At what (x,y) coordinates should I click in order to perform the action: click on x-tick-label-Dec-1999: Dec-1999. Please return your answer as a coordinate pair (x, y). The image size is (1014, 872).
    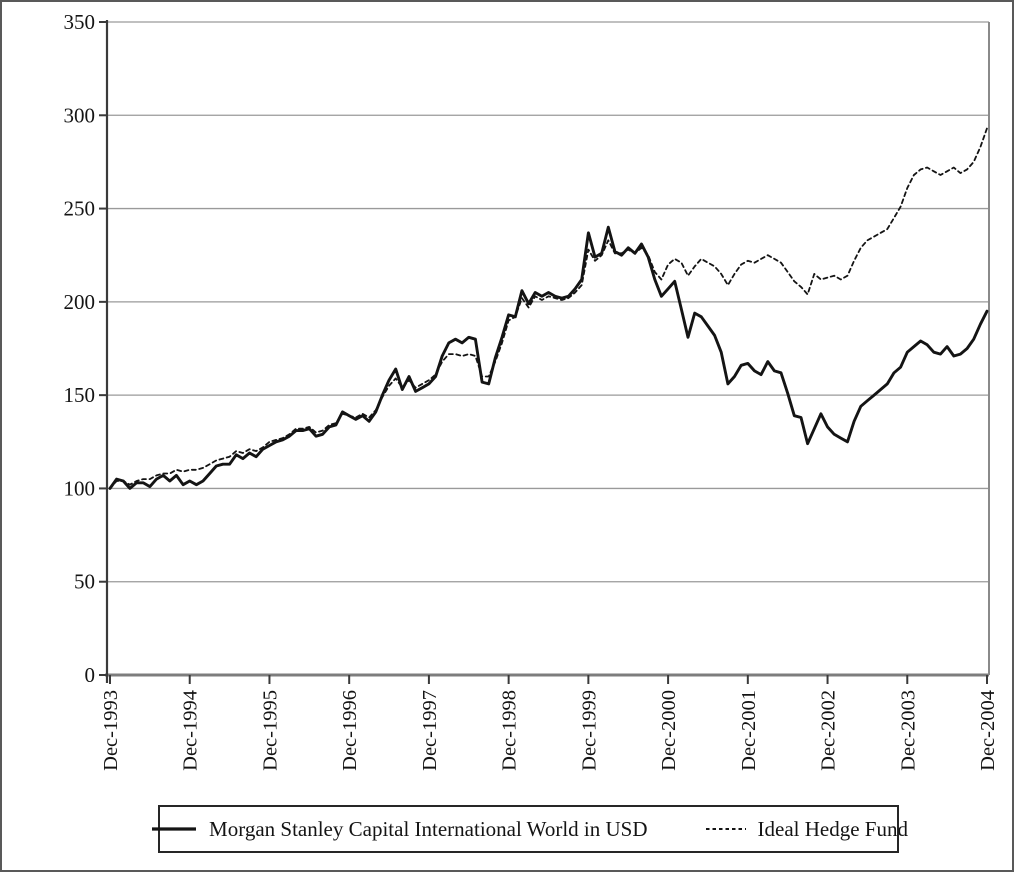
    Looking at the image, I should click on (589, 730).